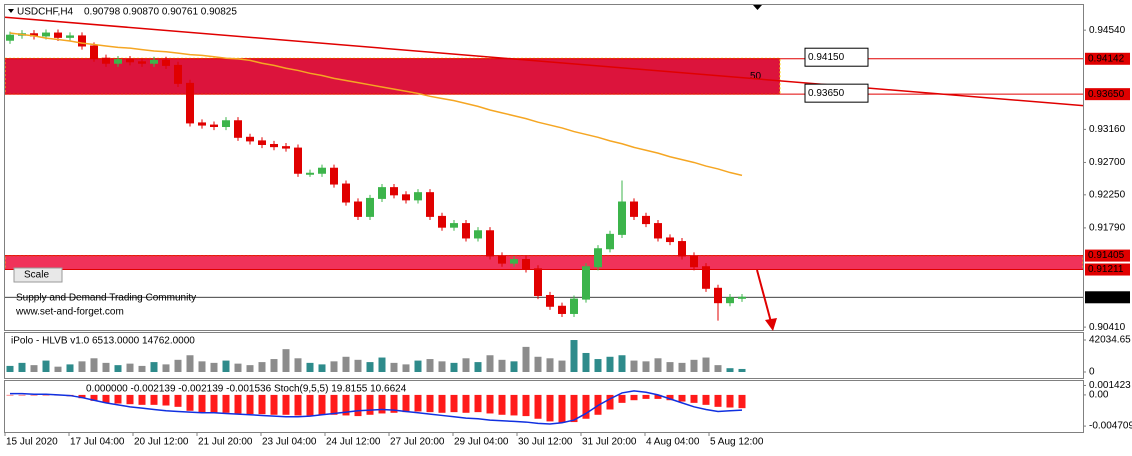  I want to click on x-tick-label: 20 Jul 12:00, so click(161, 442).